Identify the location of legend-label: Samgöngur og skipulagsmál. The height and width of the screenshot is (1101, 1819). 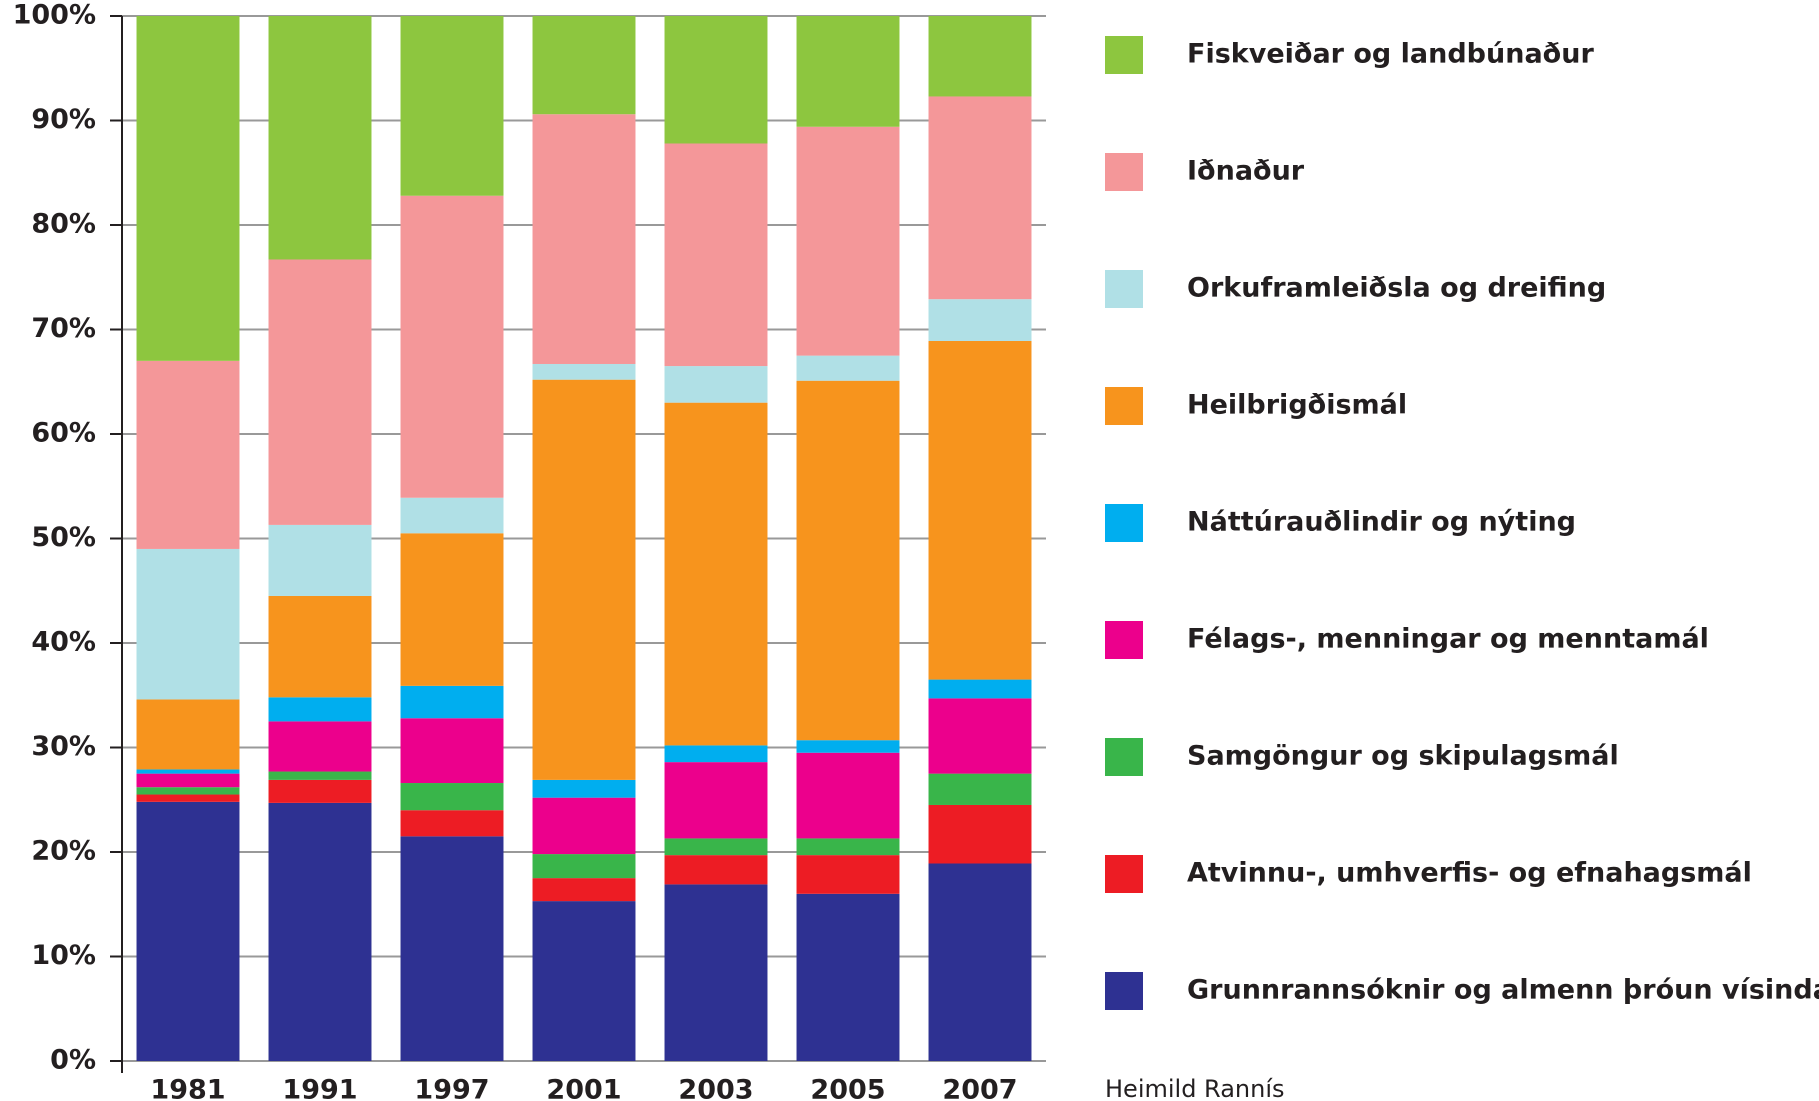
(1403, 756).